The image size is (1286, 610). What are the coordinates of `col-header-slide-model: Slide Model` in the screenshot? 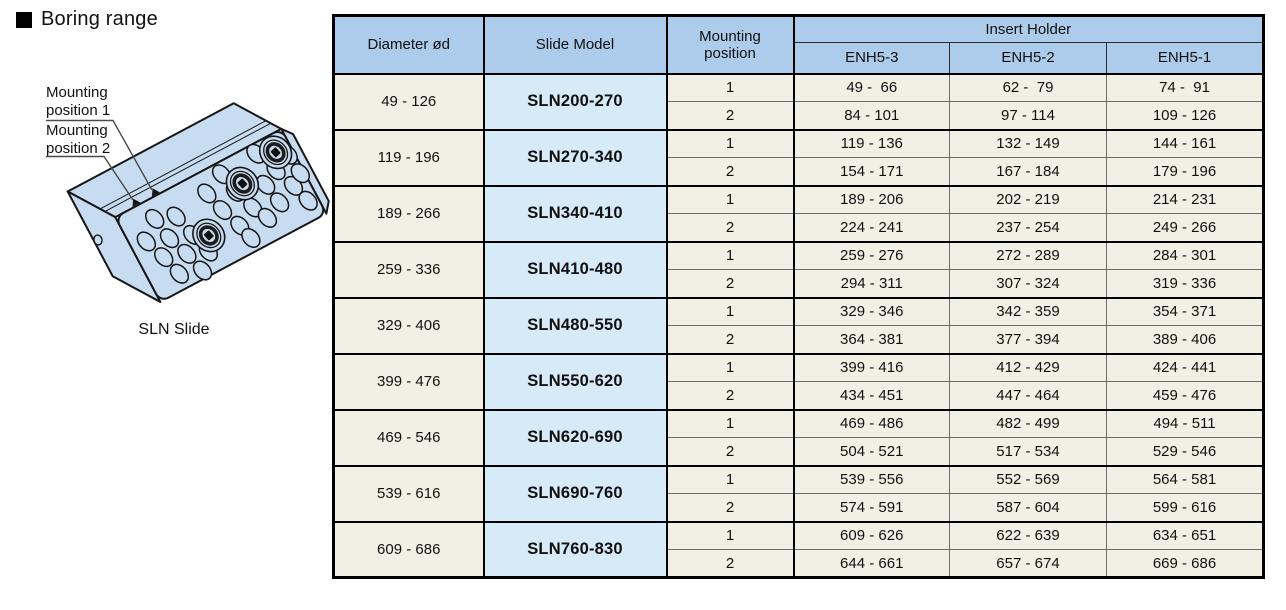 It's located at (575, 45).